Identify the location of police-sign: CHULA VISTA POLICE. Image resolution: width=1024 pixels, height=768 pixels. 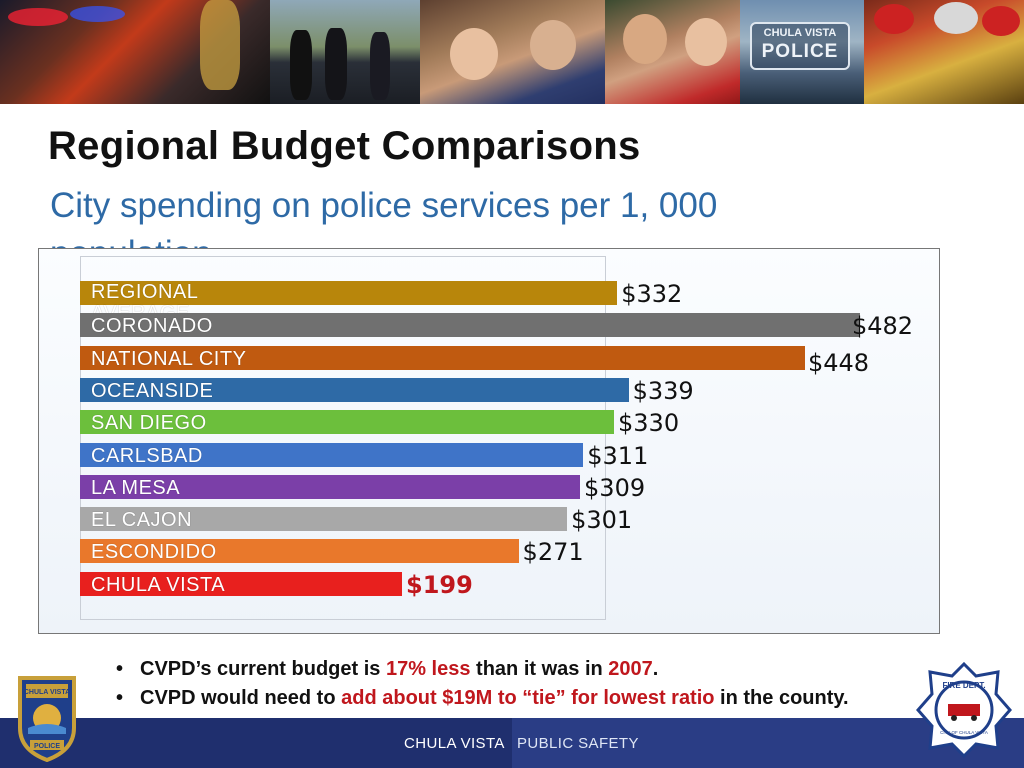
(800, 46).